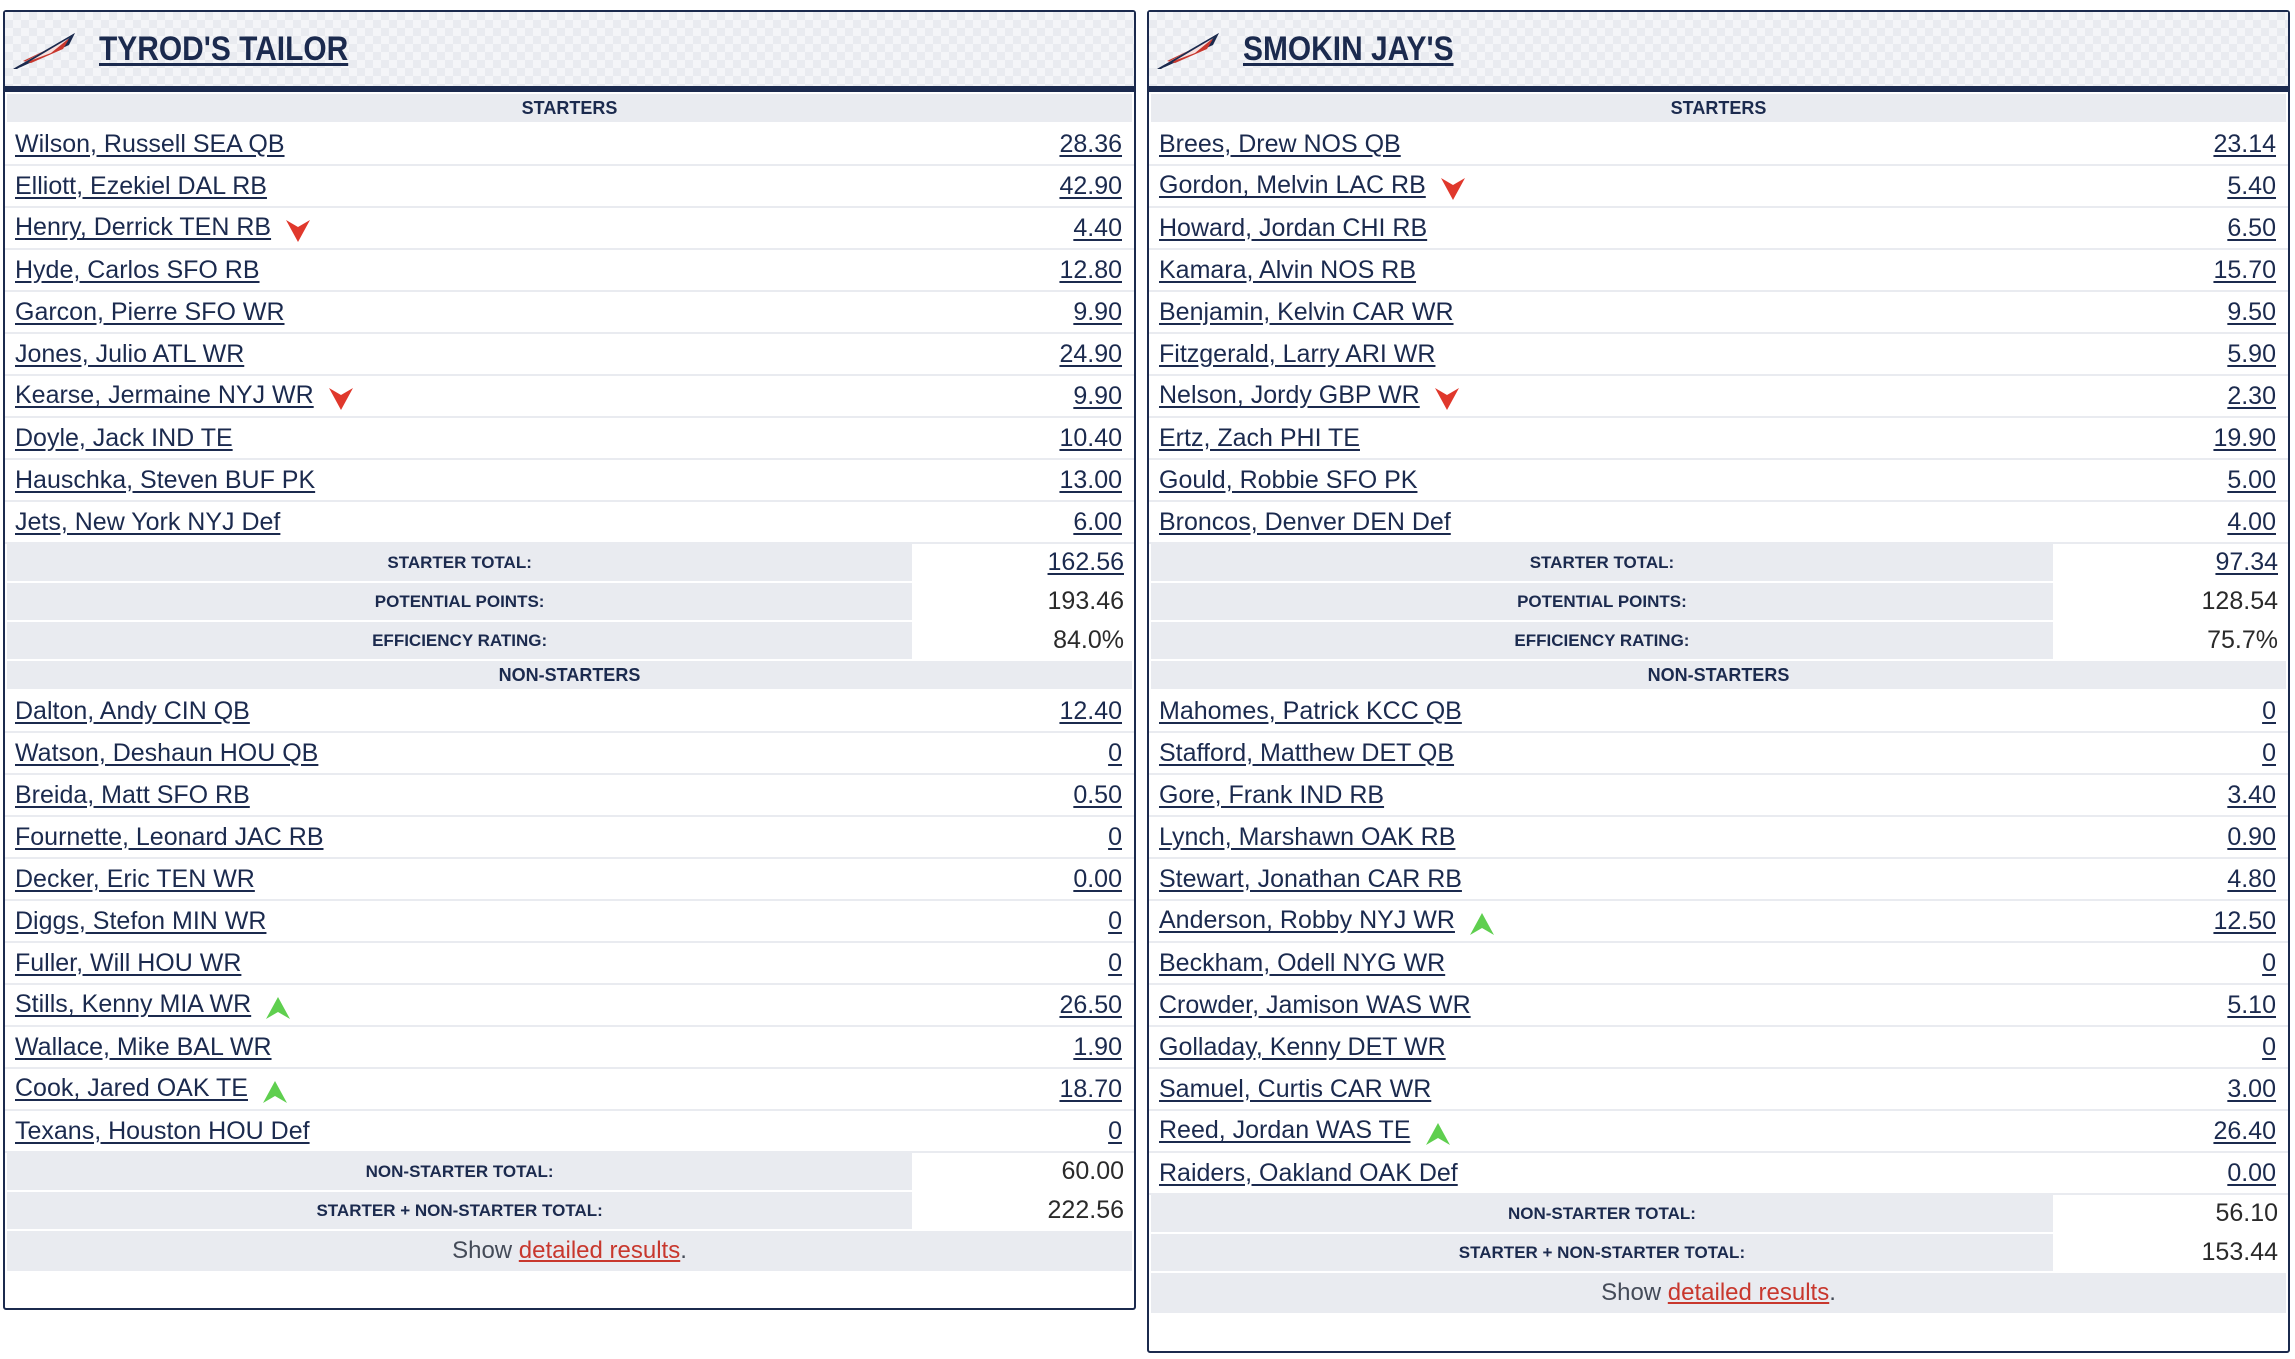  Describe the element at coordinates (1285, 1130) in the screenshot. I see `player-name-link: Reed, Jordan WAS TE` at that location.